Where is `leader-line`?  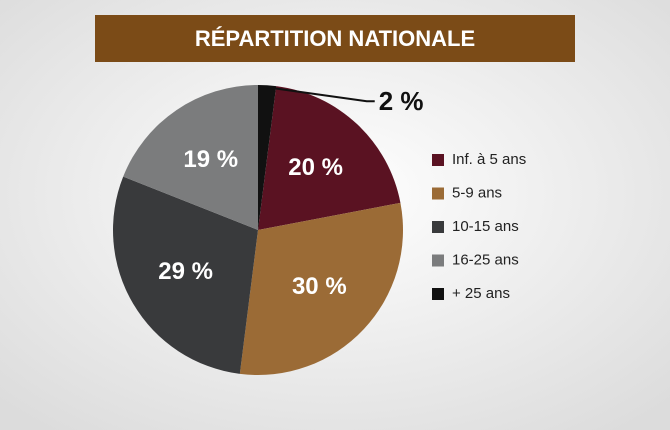 leader-line is located at coordinates (320, 94).